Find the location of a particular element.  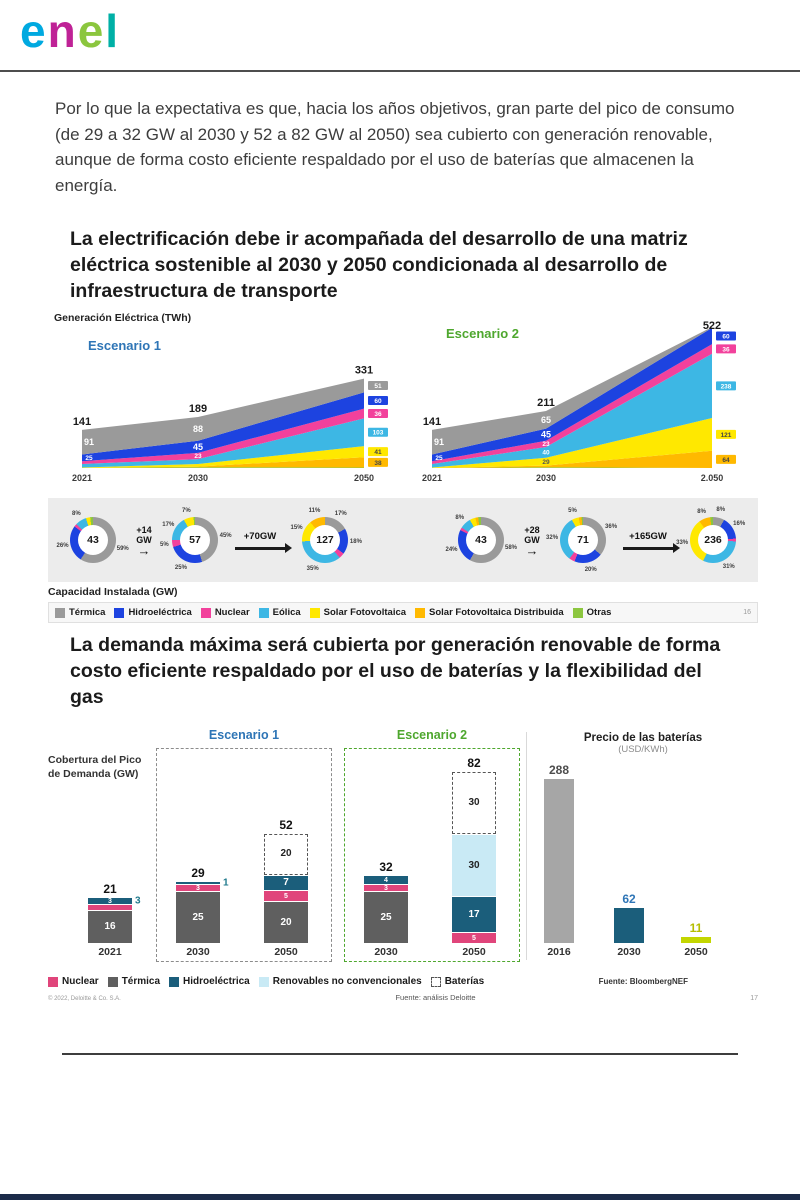

peak-bar-group: 52 20 7 5 20 2050 is located at coordinates (286, 888).